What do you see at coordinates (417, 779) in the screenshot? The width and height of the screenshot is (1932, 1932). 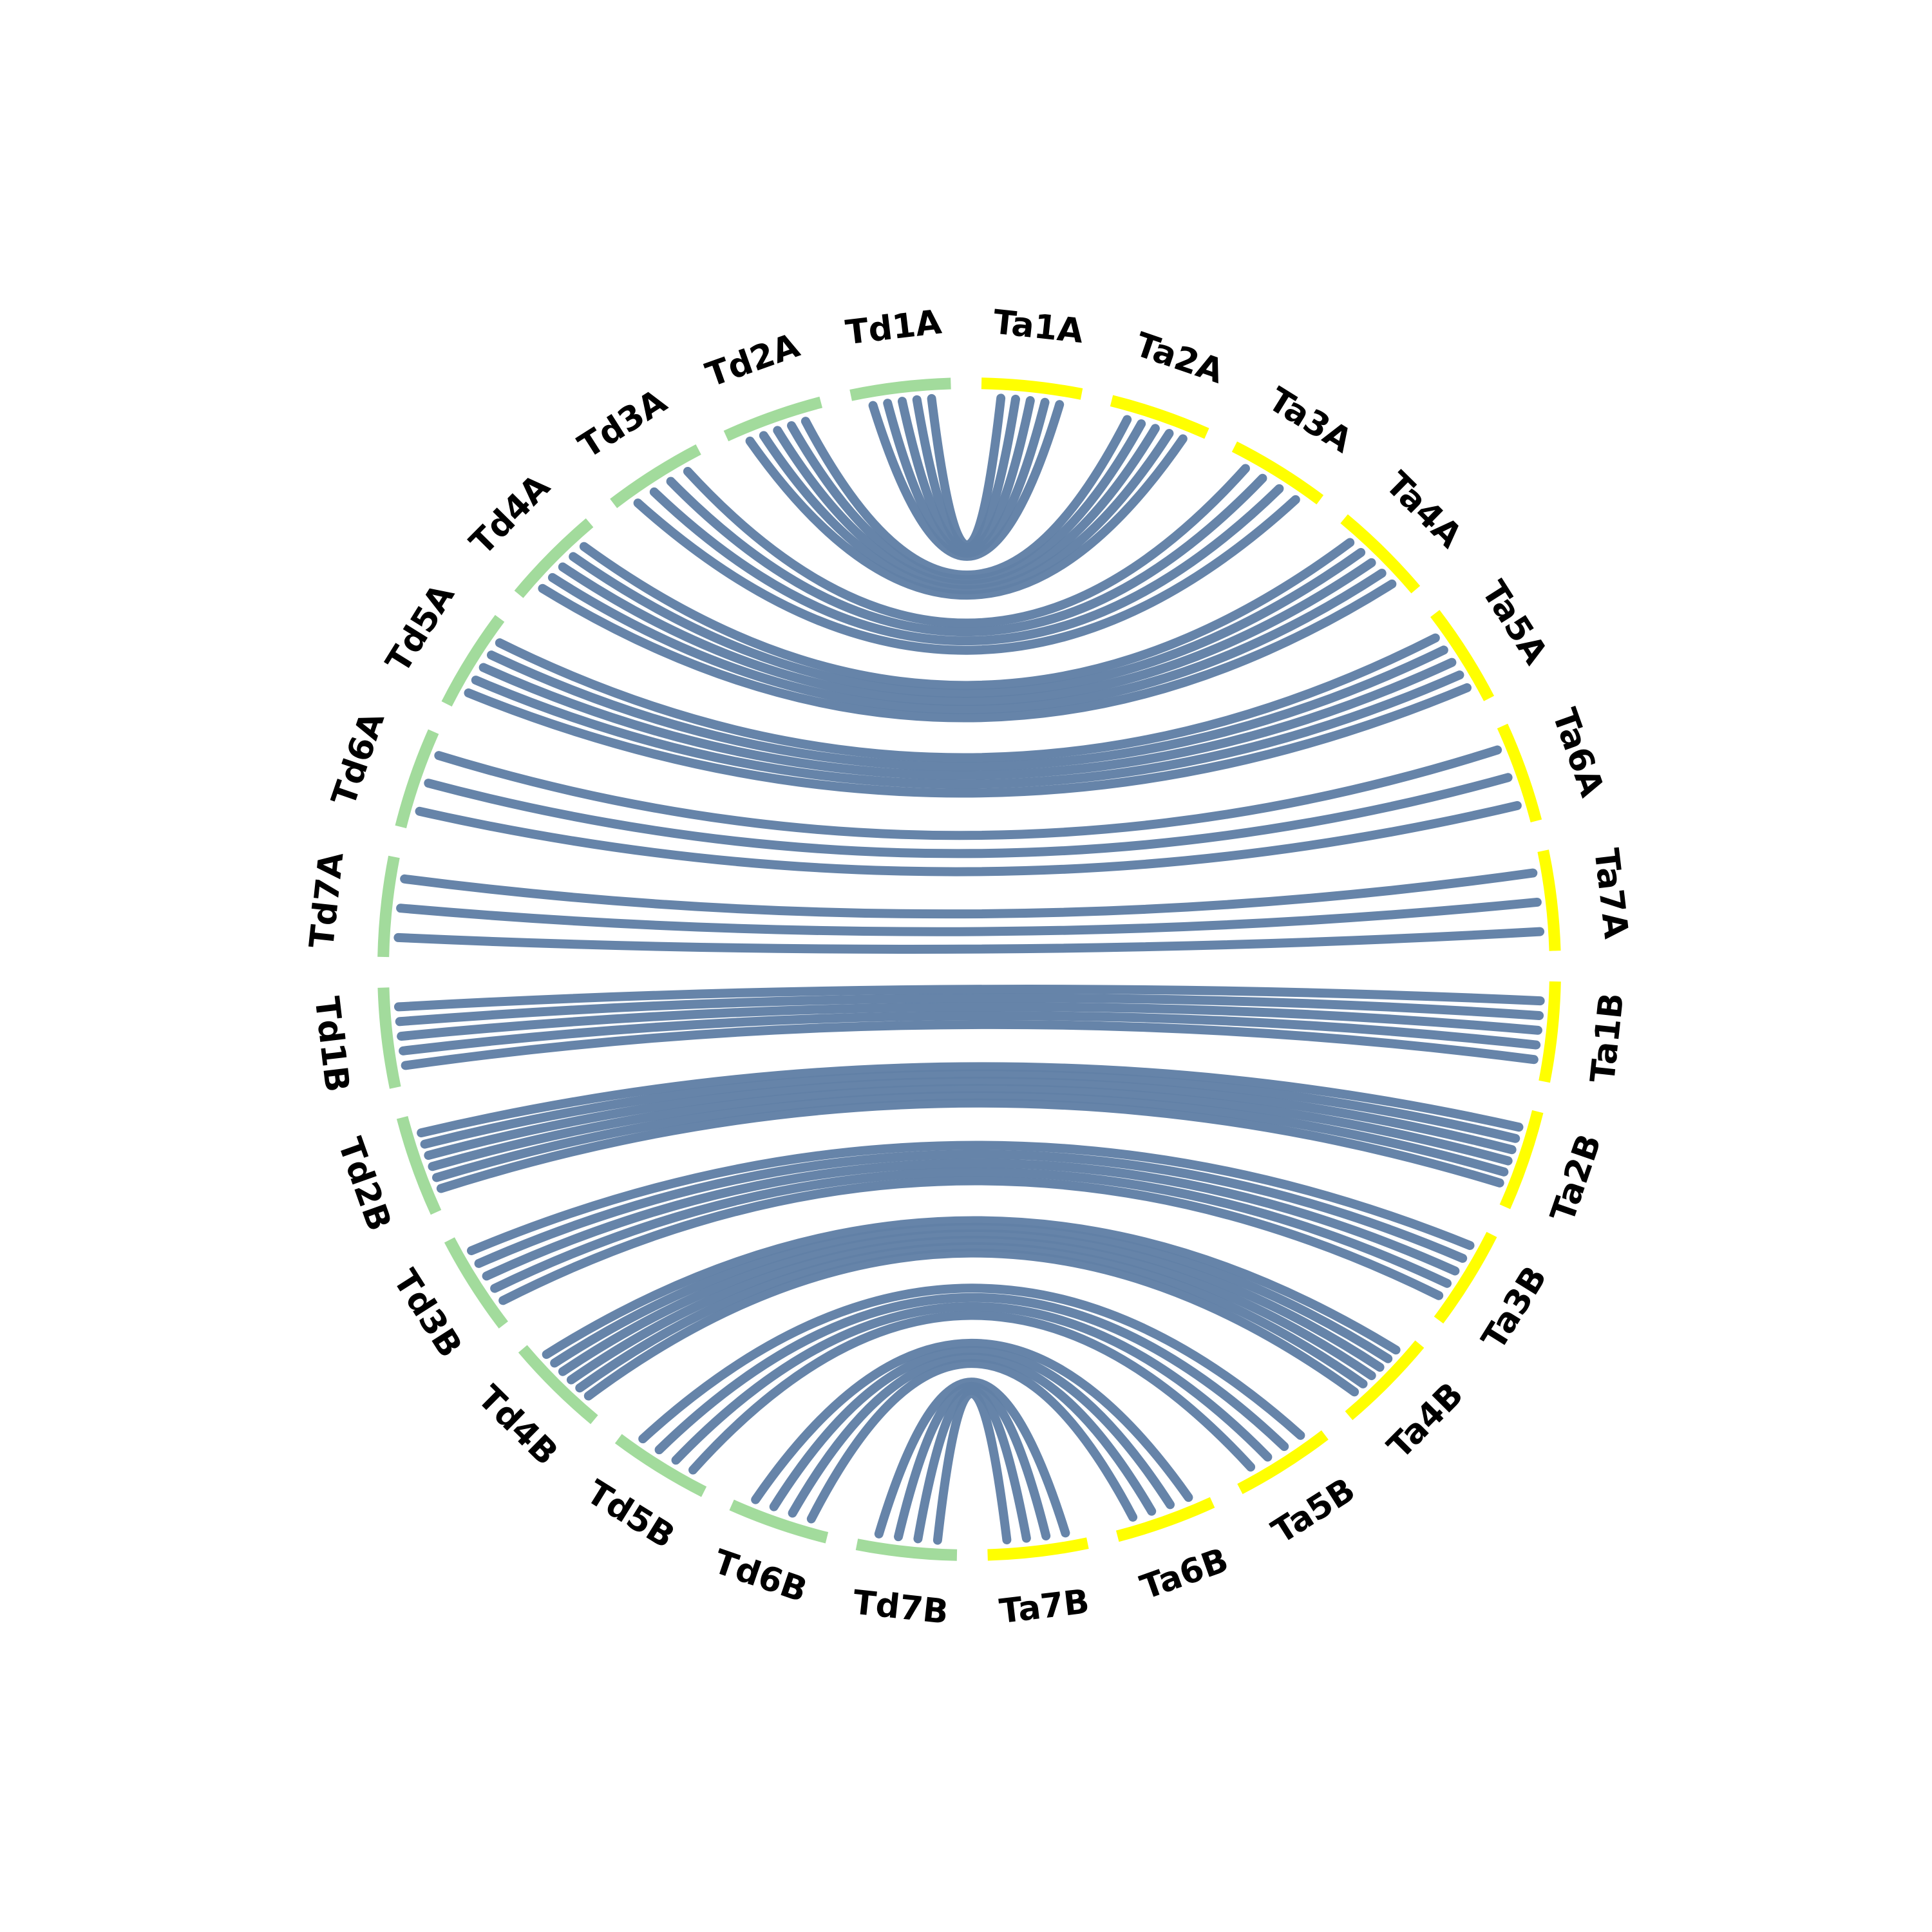 I see `segment-arc-td6a` at bounding box center [417, 779].